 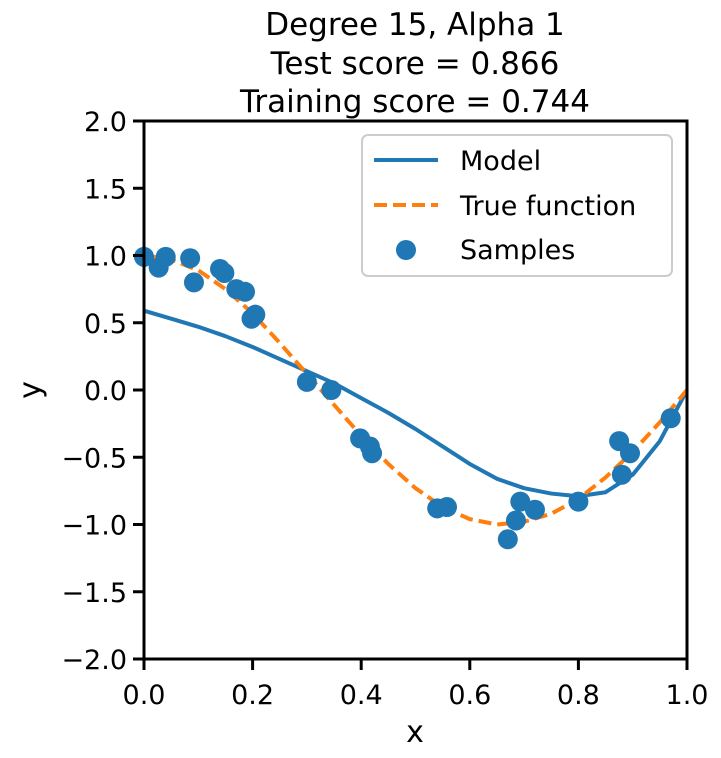 What do you see at coordinates (406, 250) in the screenshot?
I see `legend-samples-swatch` at bounding box center [406, 250].